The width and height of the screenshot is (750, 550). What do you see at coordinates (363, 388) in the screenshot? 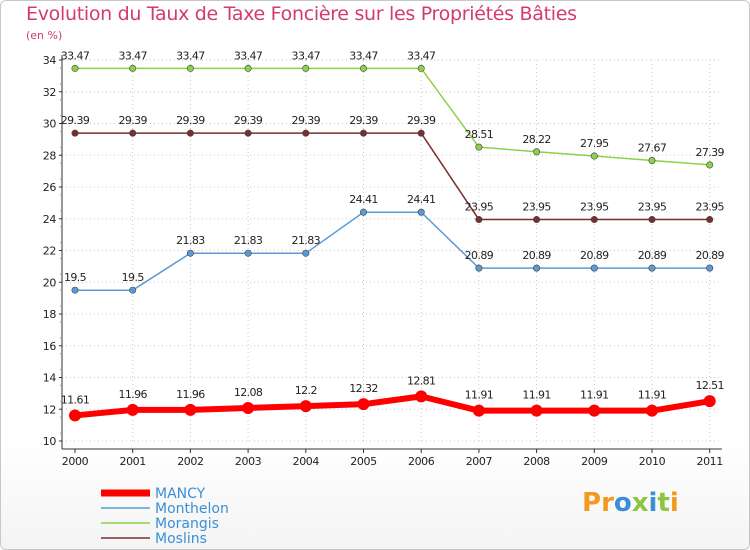
I see `data-label-mancy: 12.32` at bounding box center [363, 388].